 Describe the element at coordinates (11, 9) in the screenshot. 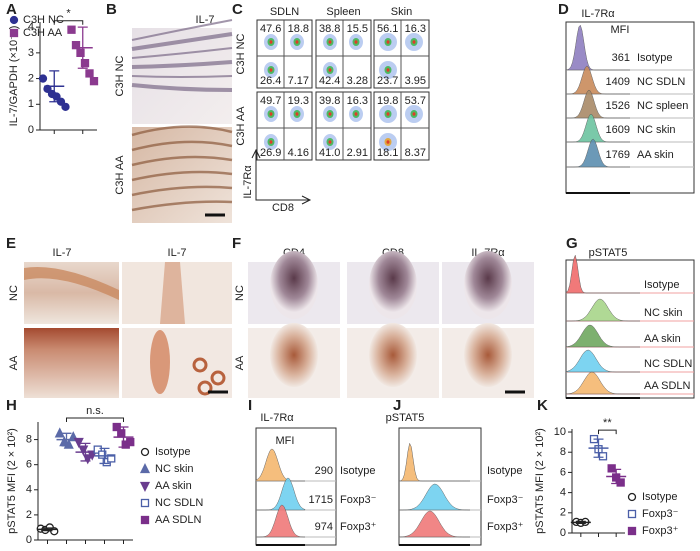

I see `panel-letter: A` at that location.